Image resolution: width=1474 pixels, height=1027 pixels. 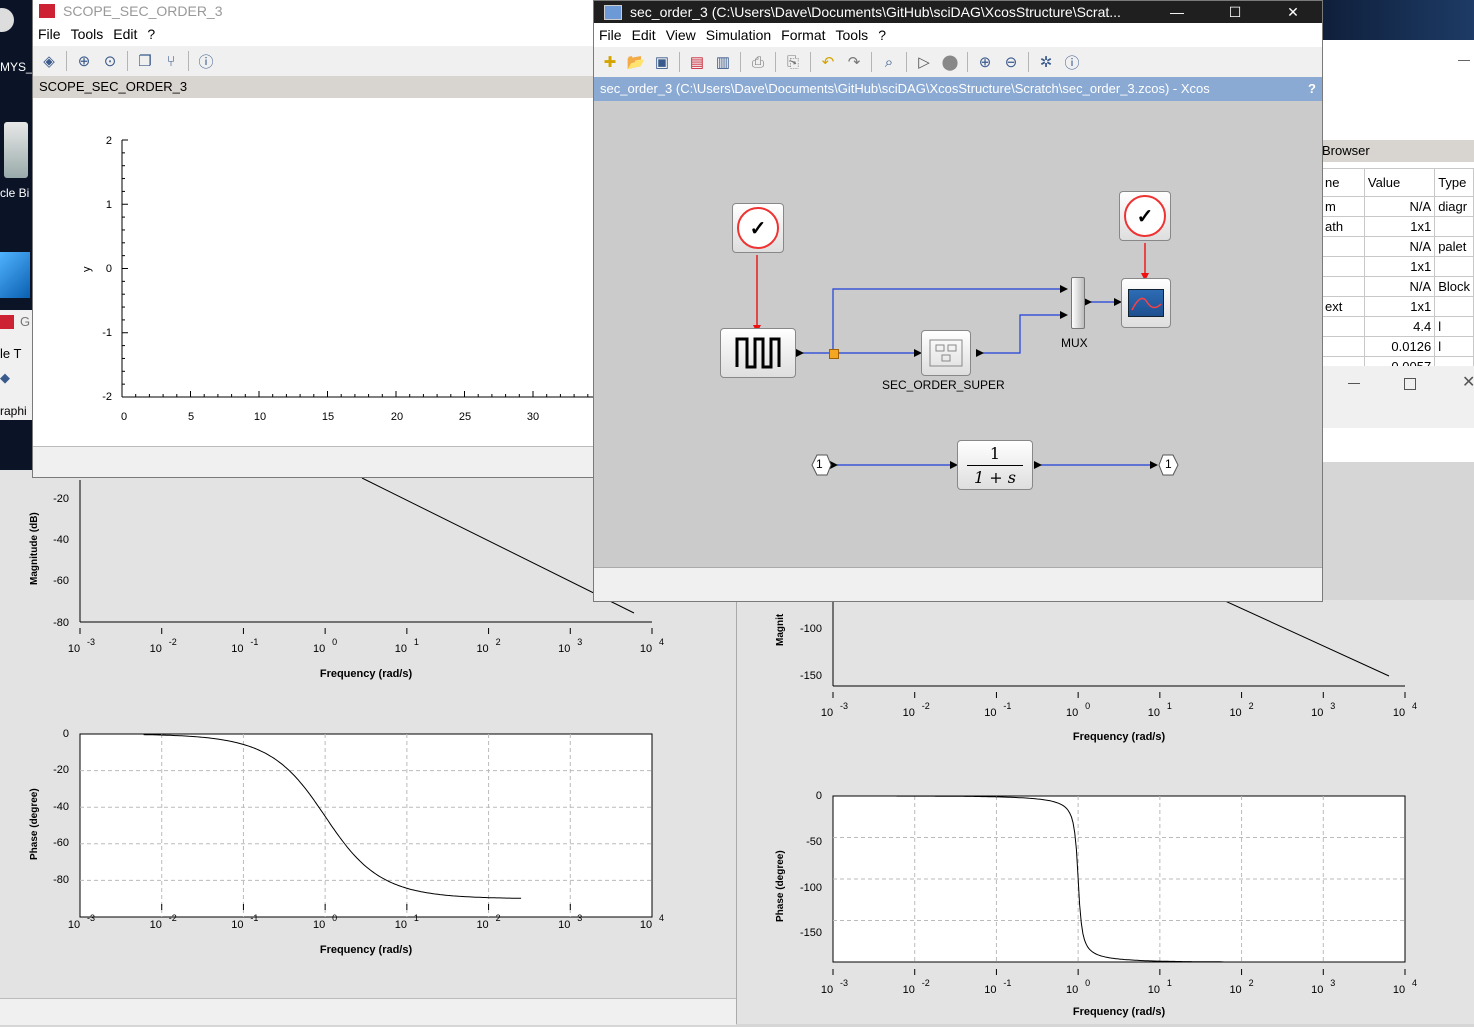 What do you see at coordinates (1398, 206) in the screenshot?
I see `table-row: m N/A diagr` at bounding box center [1398, 206].